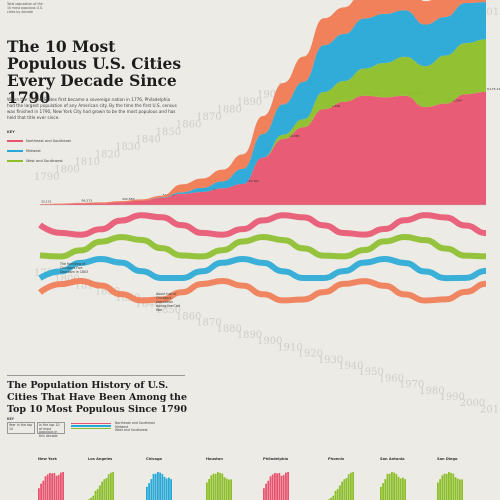  What do you see at coordinates (15, 151) in the screenshot?
I see `legend-swatch` at bounding box center [15, 151].